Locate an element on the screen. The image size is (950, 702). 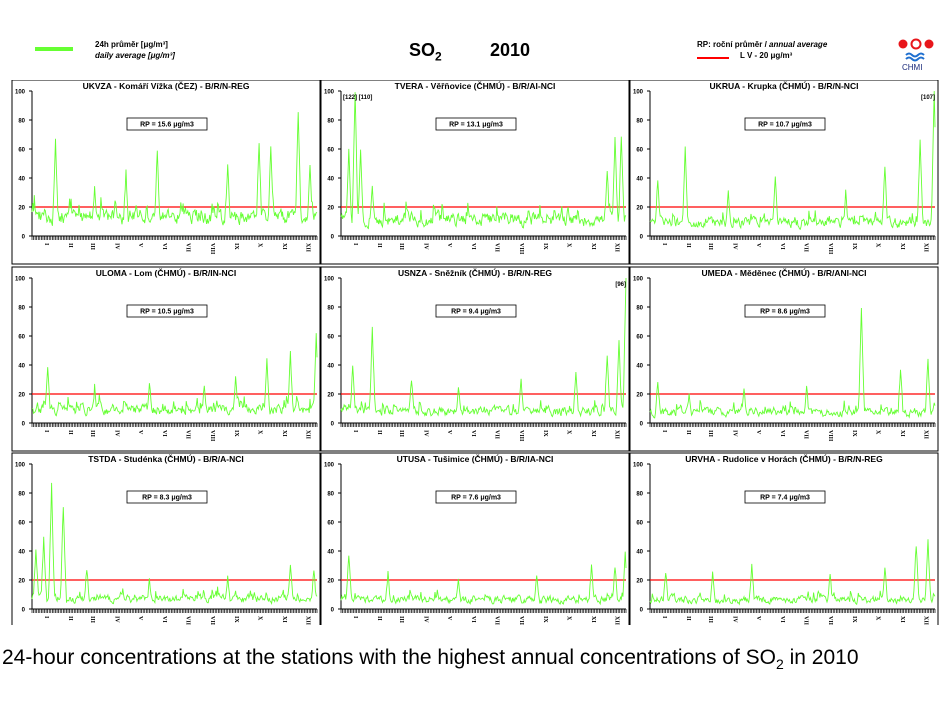
rp-label: RP = 15.6 μg/m3 is located at coordinates (167, 125).